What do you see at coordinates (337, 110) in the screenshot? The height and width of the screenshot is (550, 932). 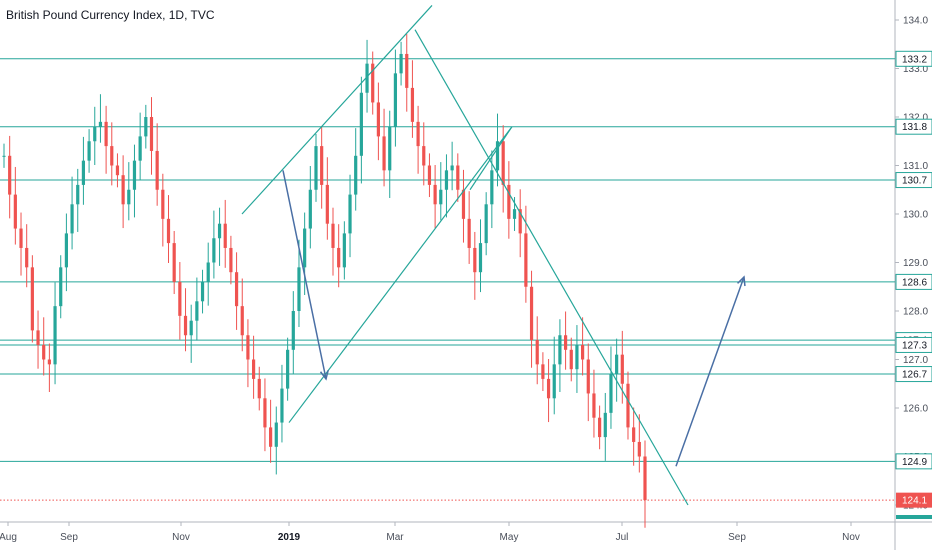 I see `channel-upper-line` at bounding box center [337, 110].